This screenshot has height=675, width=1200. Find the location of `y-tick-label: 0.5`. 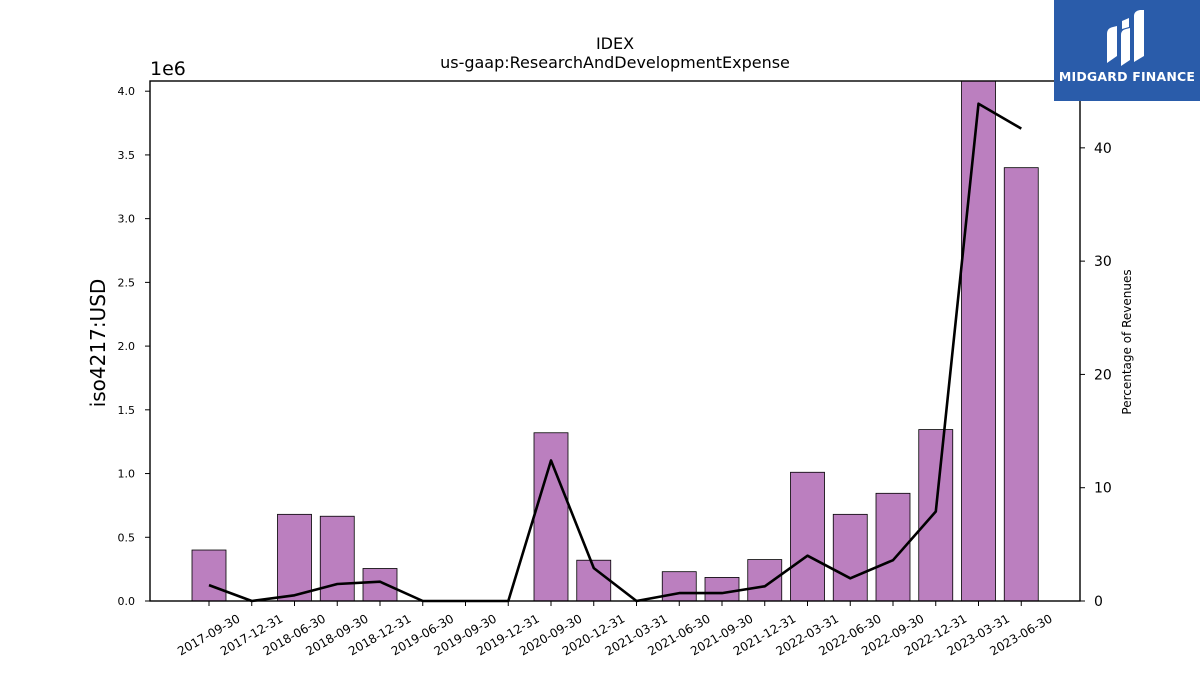

y-tick-label: 0.5 is located at coordinates (127, 537).